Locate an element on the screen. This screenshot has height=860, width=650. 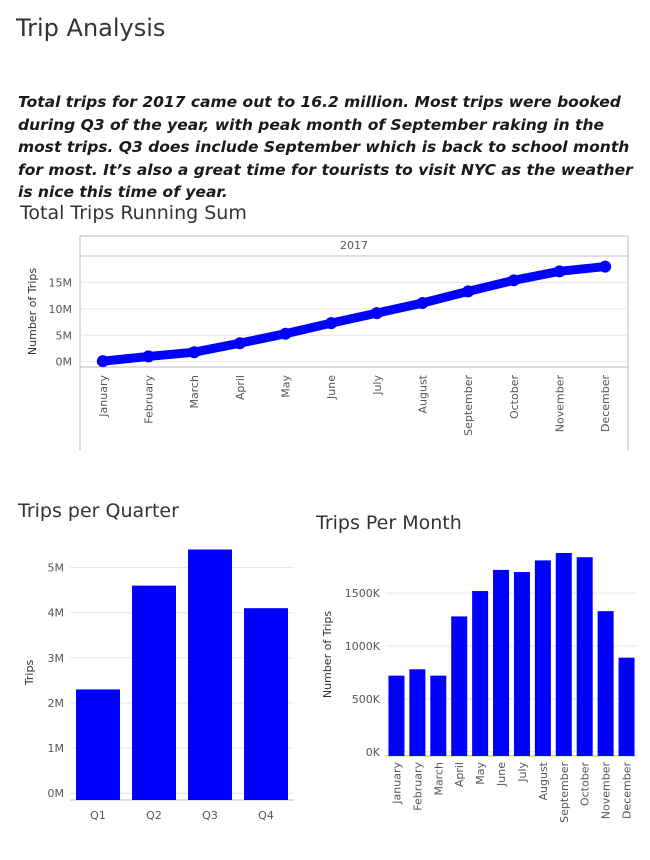
y-tick-label: 1M is located at coordinates (56, 748).